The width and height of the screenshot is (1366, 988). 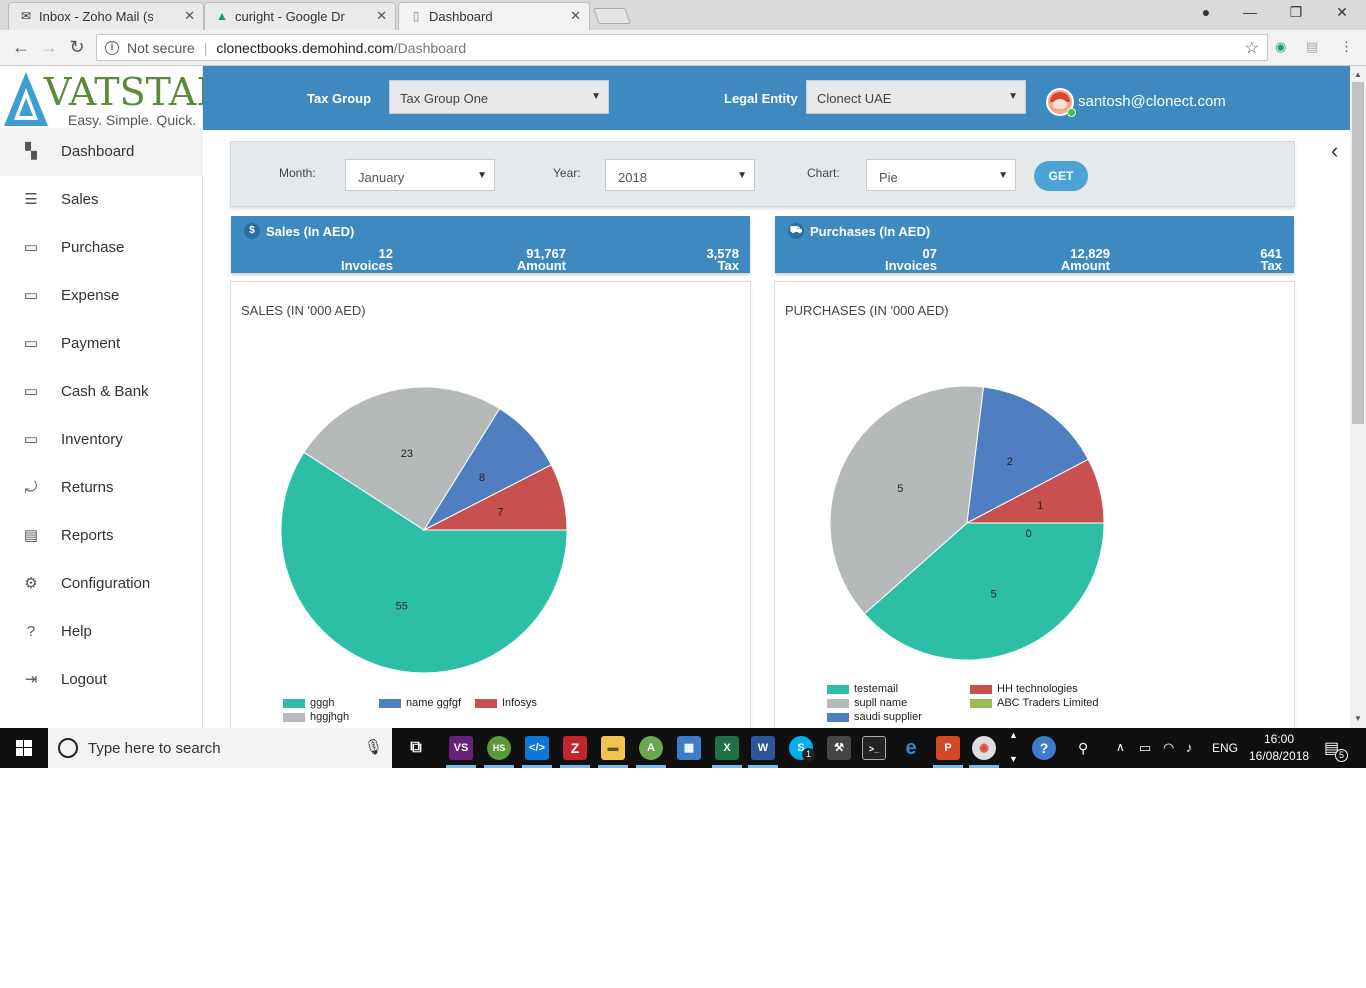 I want to click on sidebar-item-label: Purchase, so click(x=93, y=247).